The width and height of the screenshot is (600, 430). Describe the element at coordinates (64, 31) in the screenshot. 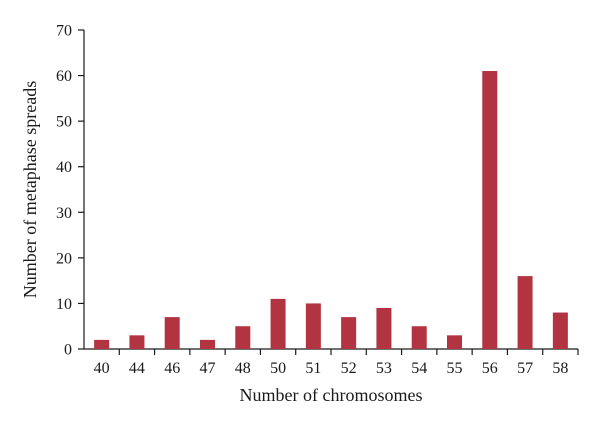

I see `y-tick-label: 70` at that location.